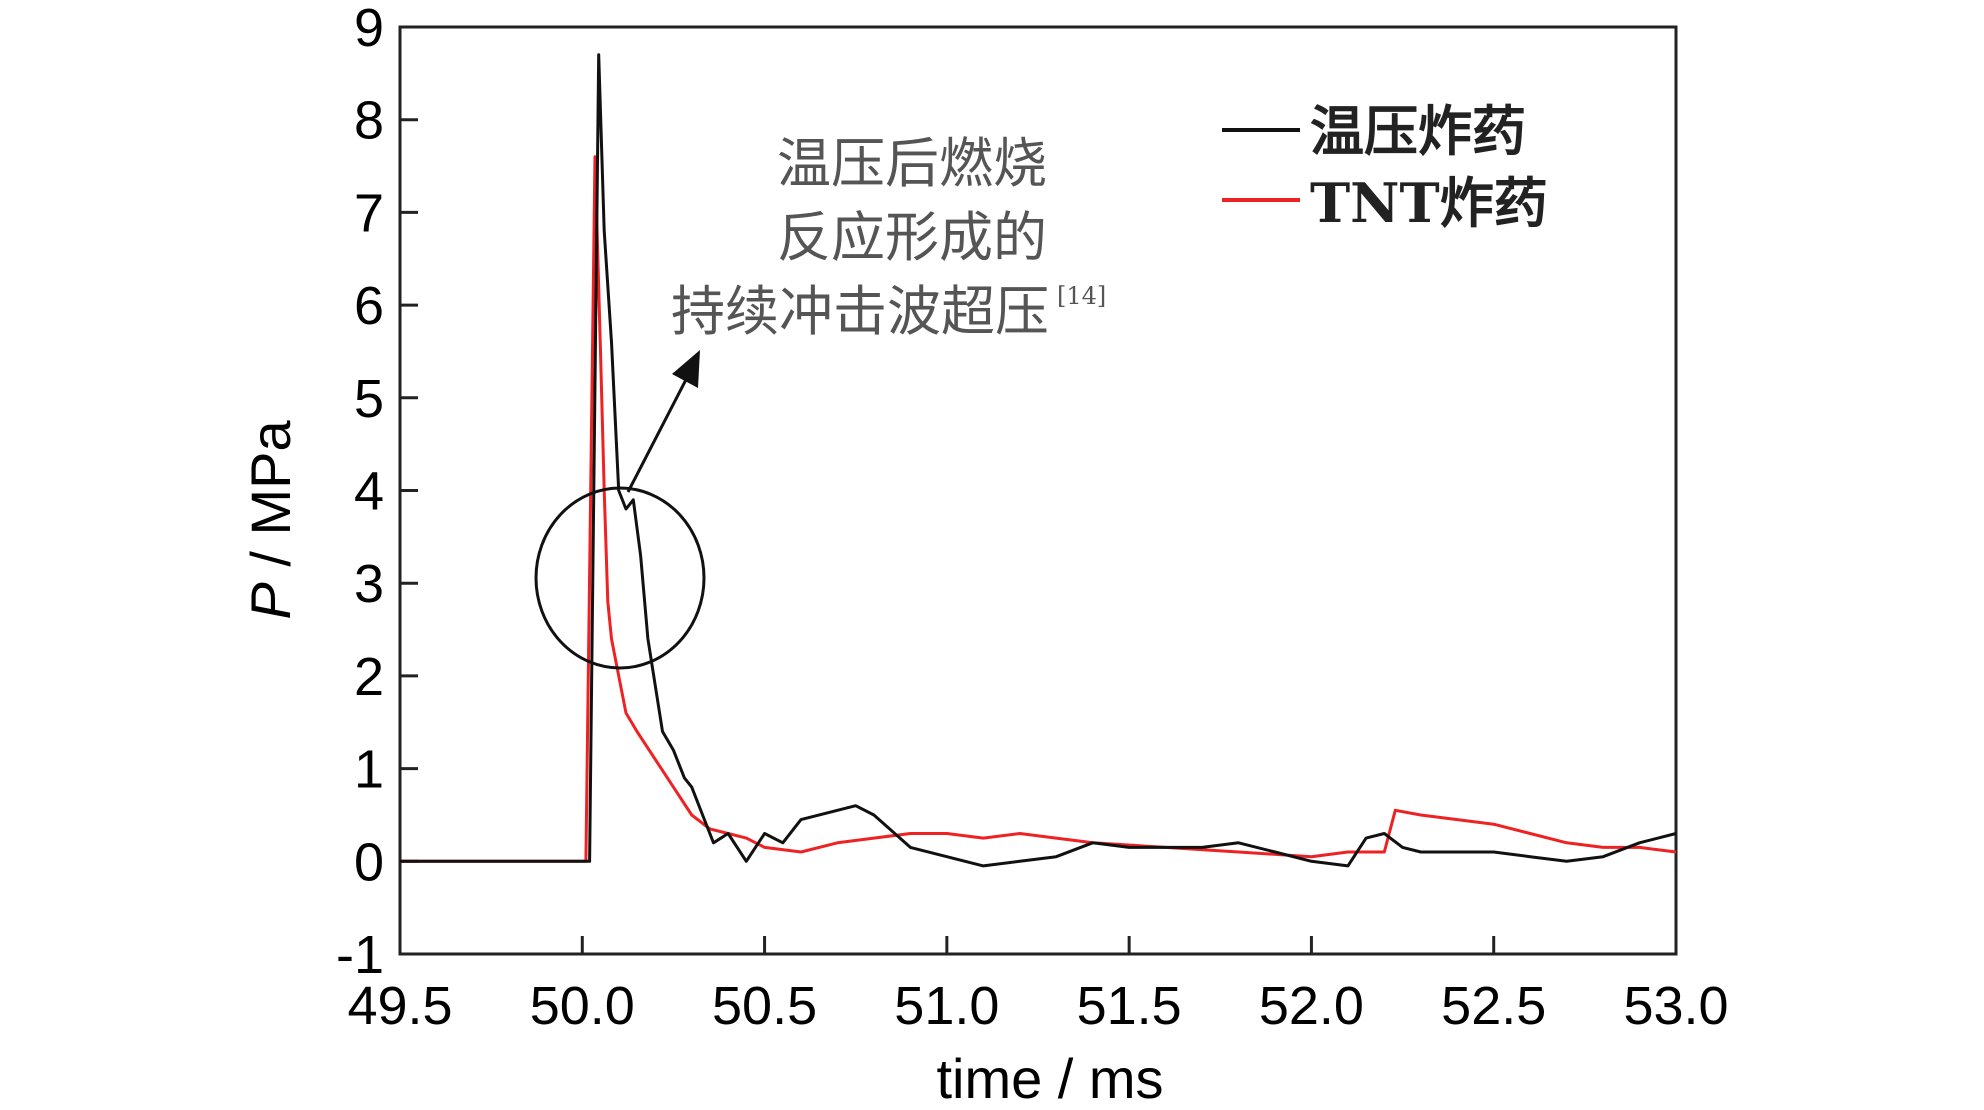 Image resolution: width=1984 pixels, height=1110 pixels. What do you see at coordinates (686, 369) in the screenshot?
I see `annotation-arrowhead` at bounding box center [686, 369].